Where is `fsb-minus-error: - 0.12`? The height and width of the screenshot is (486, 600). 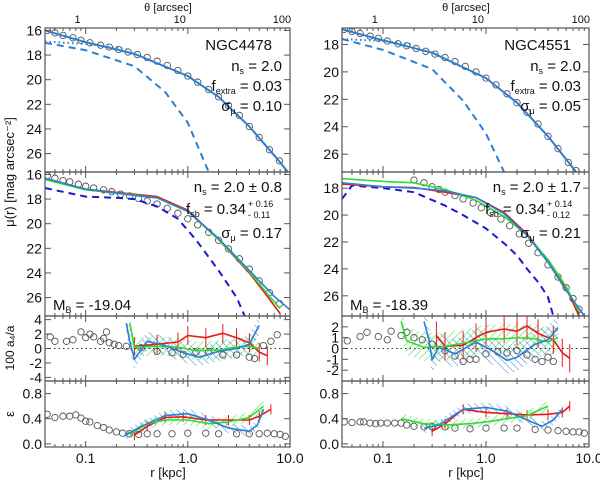
fsb-minus-error: - 0.12 is located at coordinates (558, 215).